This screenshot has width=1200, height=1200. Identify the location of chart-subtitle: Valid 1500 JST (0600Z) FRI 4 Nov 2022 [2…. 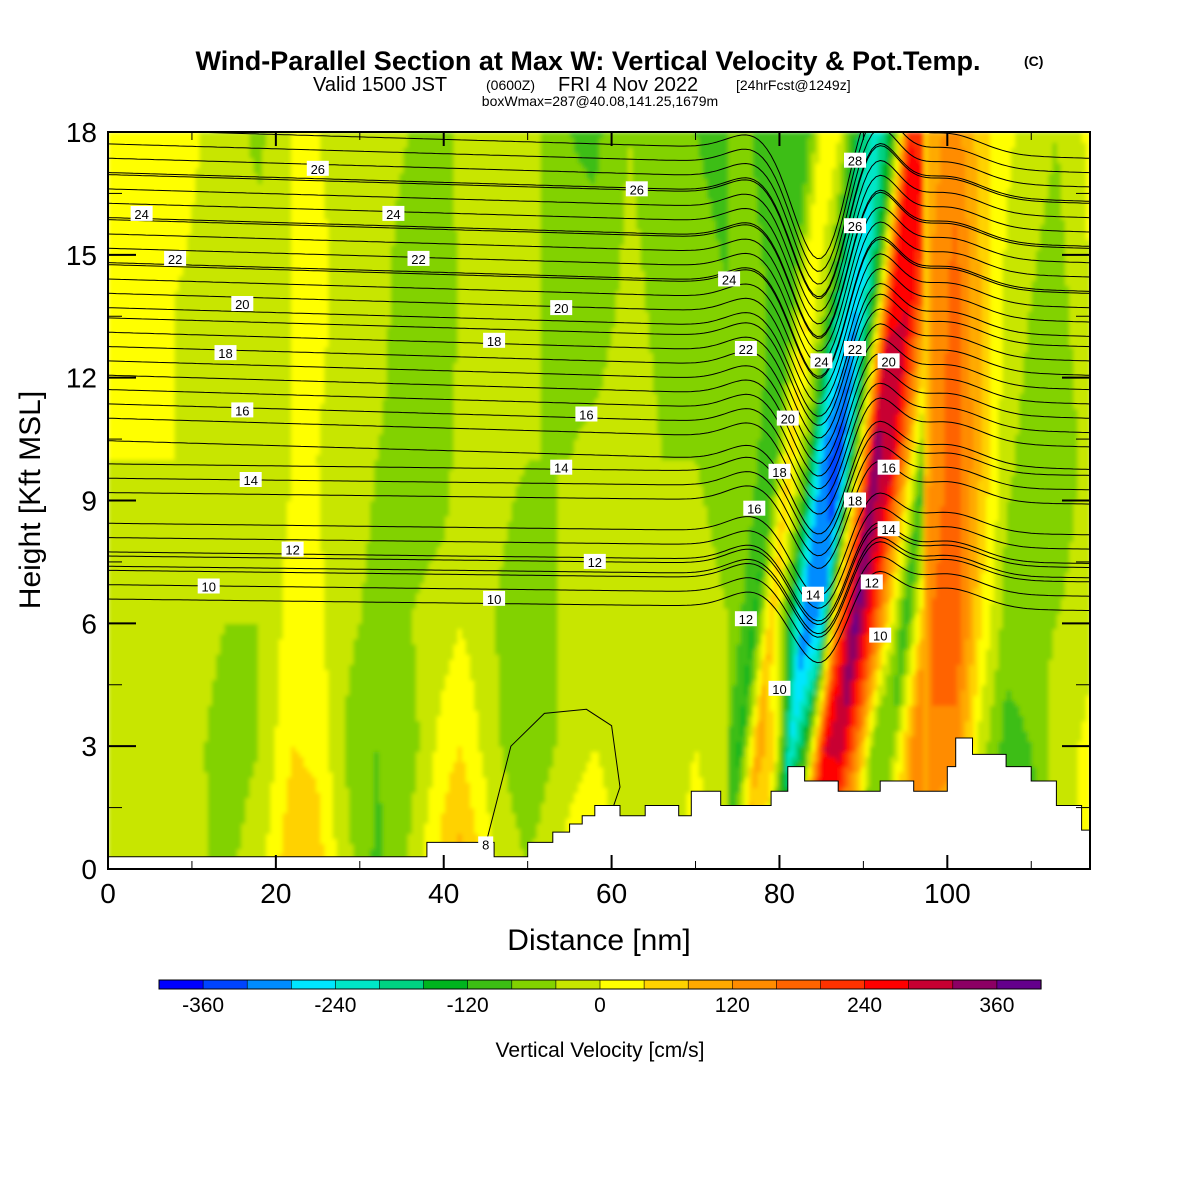
(582, 85).